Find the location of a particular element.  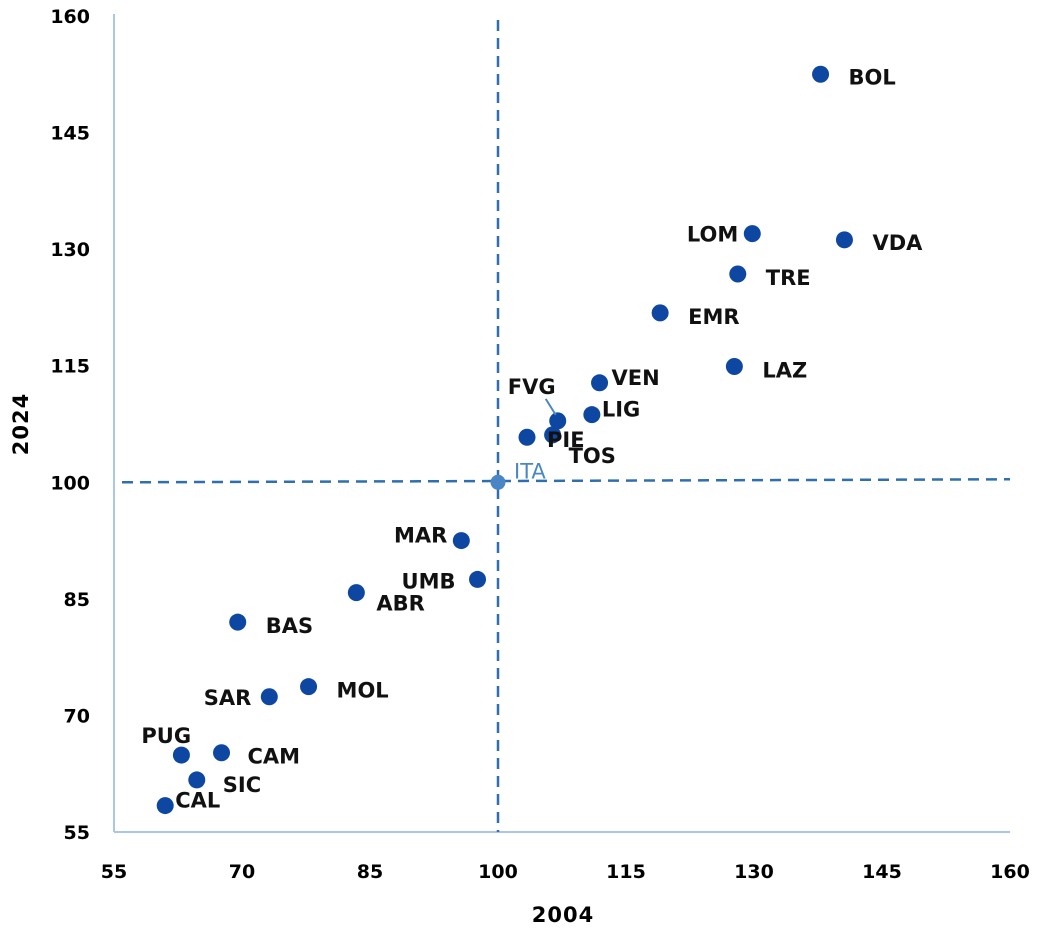

data-point-lom is located at coordinates (752, 234).